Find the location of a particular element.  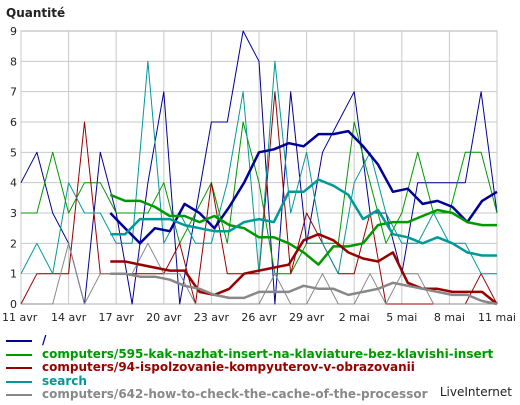

x-tick-label: 26 avr is located at coordinates (259, 317).